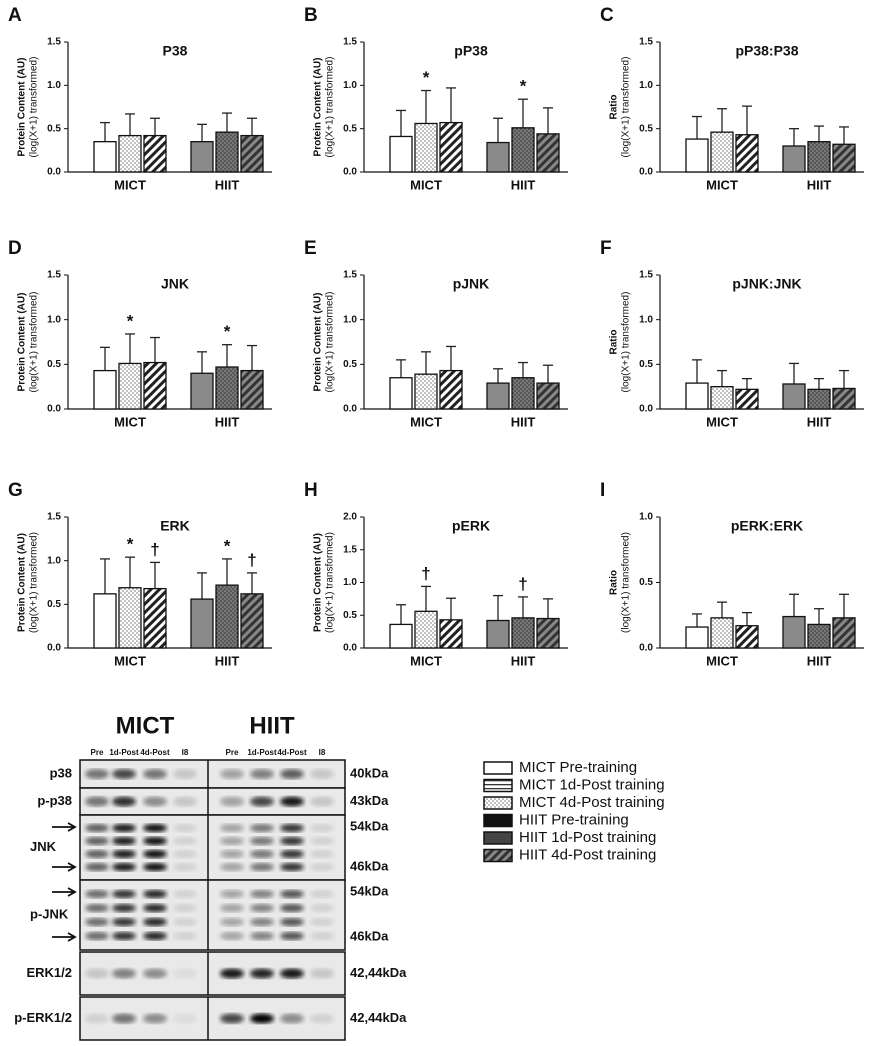 Image resolution: width=888 pixels, height=1046 pixels. Describe the element at coordinates (578, 767) in the screenshot. I see `legend-label: MICT Pre-training` at that location.